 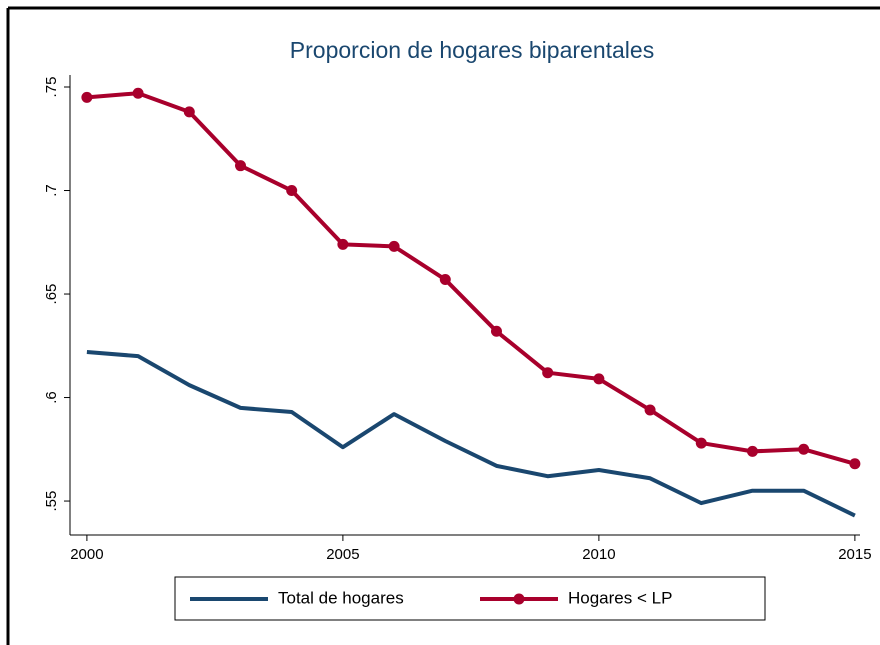 What do you see at coordinates (86, 554) in the screenshot?
I see `x-tick-label: 2000` at bounding box center [86, 554].